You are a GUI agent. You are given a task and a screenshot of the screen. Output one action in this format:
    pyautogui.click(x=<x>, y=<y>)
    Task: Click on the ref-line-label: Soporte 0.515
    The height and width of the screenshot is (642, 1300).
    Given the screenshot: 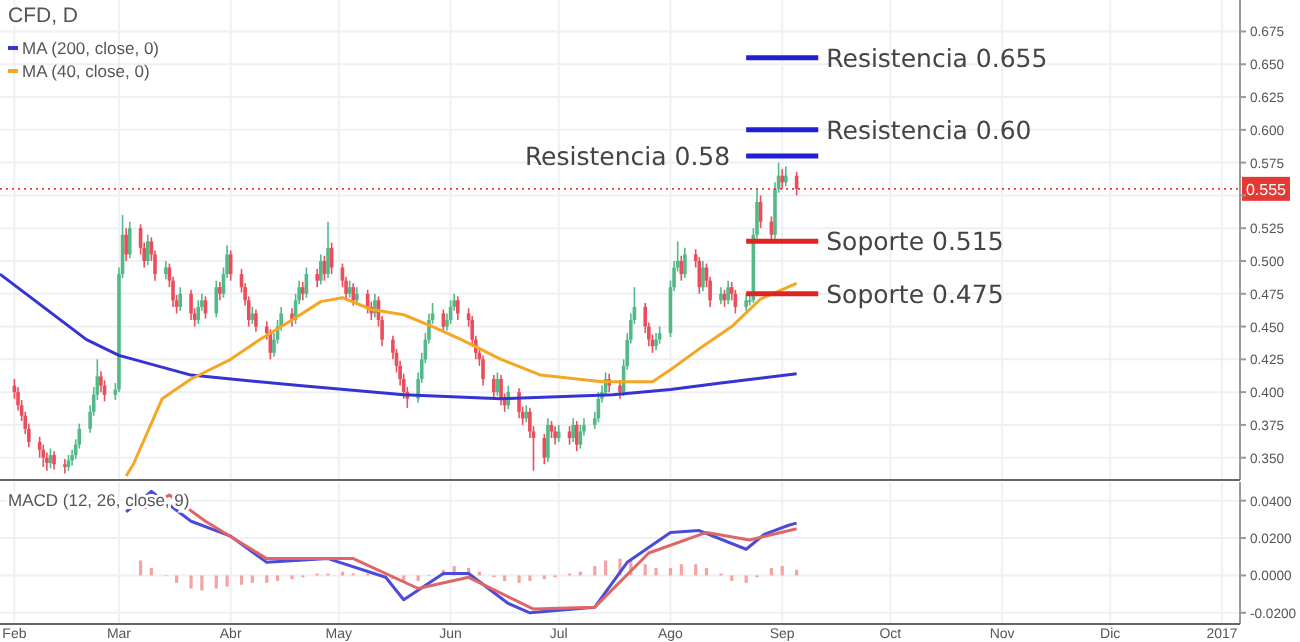 What is the action you would take?
    pyautogui.click(x=915, y=241)
    